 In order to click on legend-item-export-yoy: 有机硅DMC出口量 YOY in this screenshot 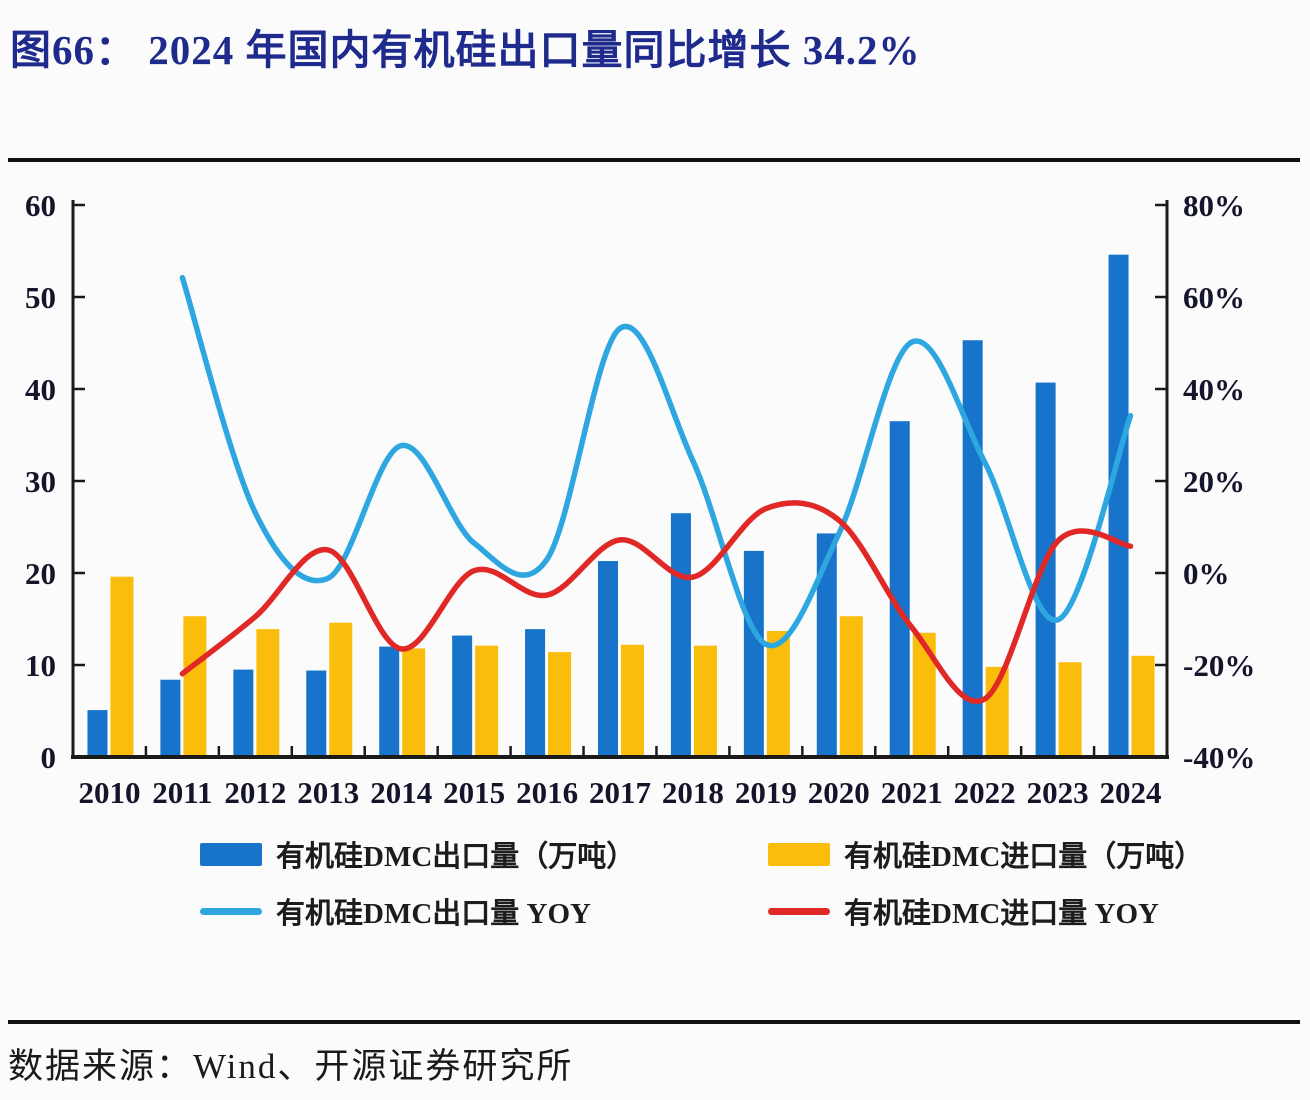, I will do `click(395, 911)`.